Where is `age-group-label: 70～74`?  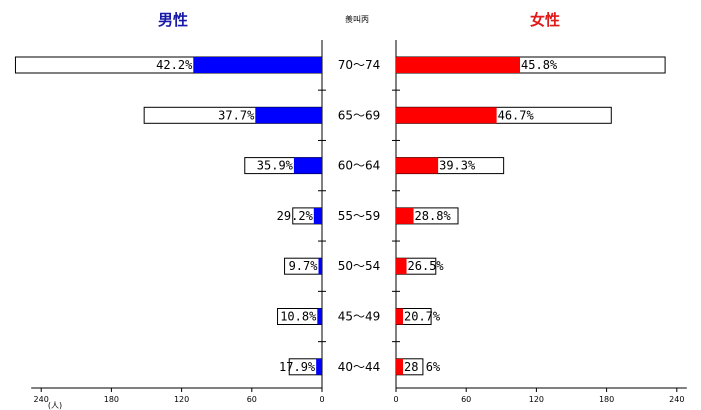
age-group-label: 70～74 is located at coordinates (359, 65).